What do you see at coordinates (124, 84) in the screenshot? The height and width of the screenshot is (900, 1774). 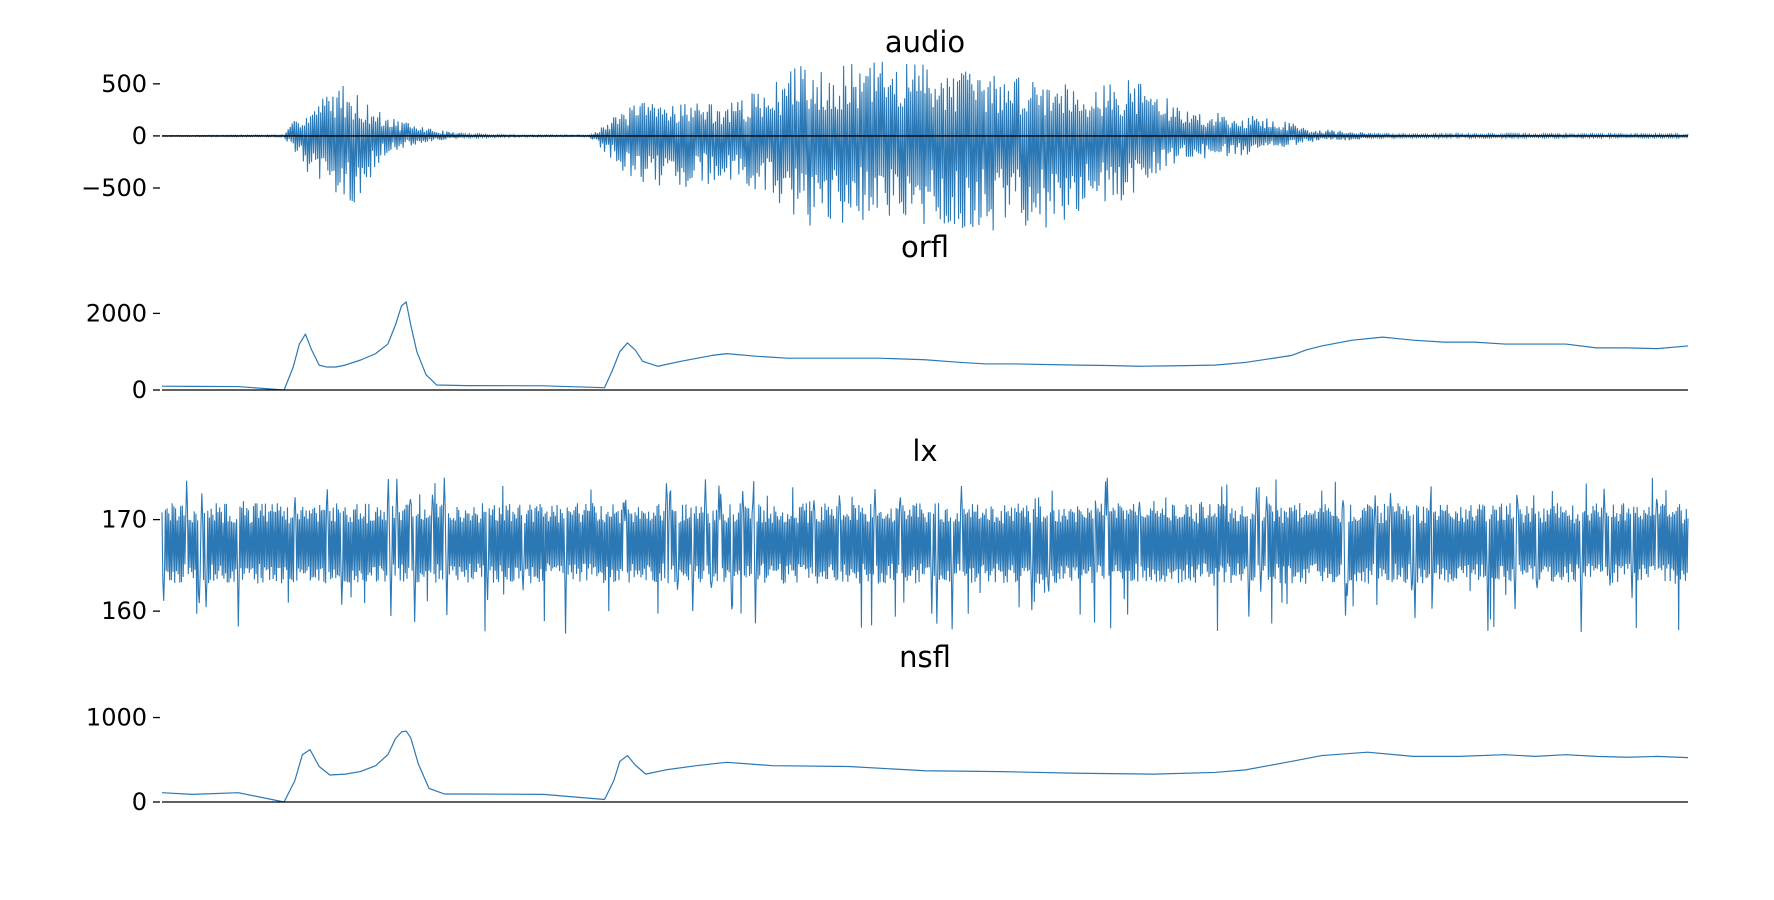 I see `audio-ytick-label: 500` at bounding box center [124, 84].